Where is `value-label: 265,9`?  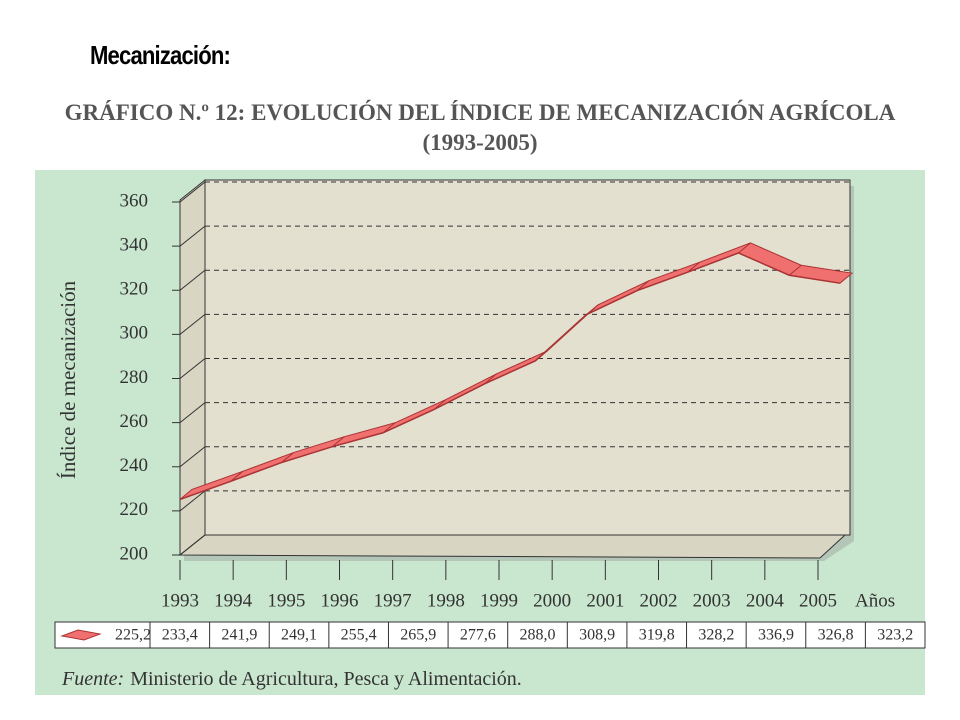
value-label: 265,9 is located at coordinates (418, 635).